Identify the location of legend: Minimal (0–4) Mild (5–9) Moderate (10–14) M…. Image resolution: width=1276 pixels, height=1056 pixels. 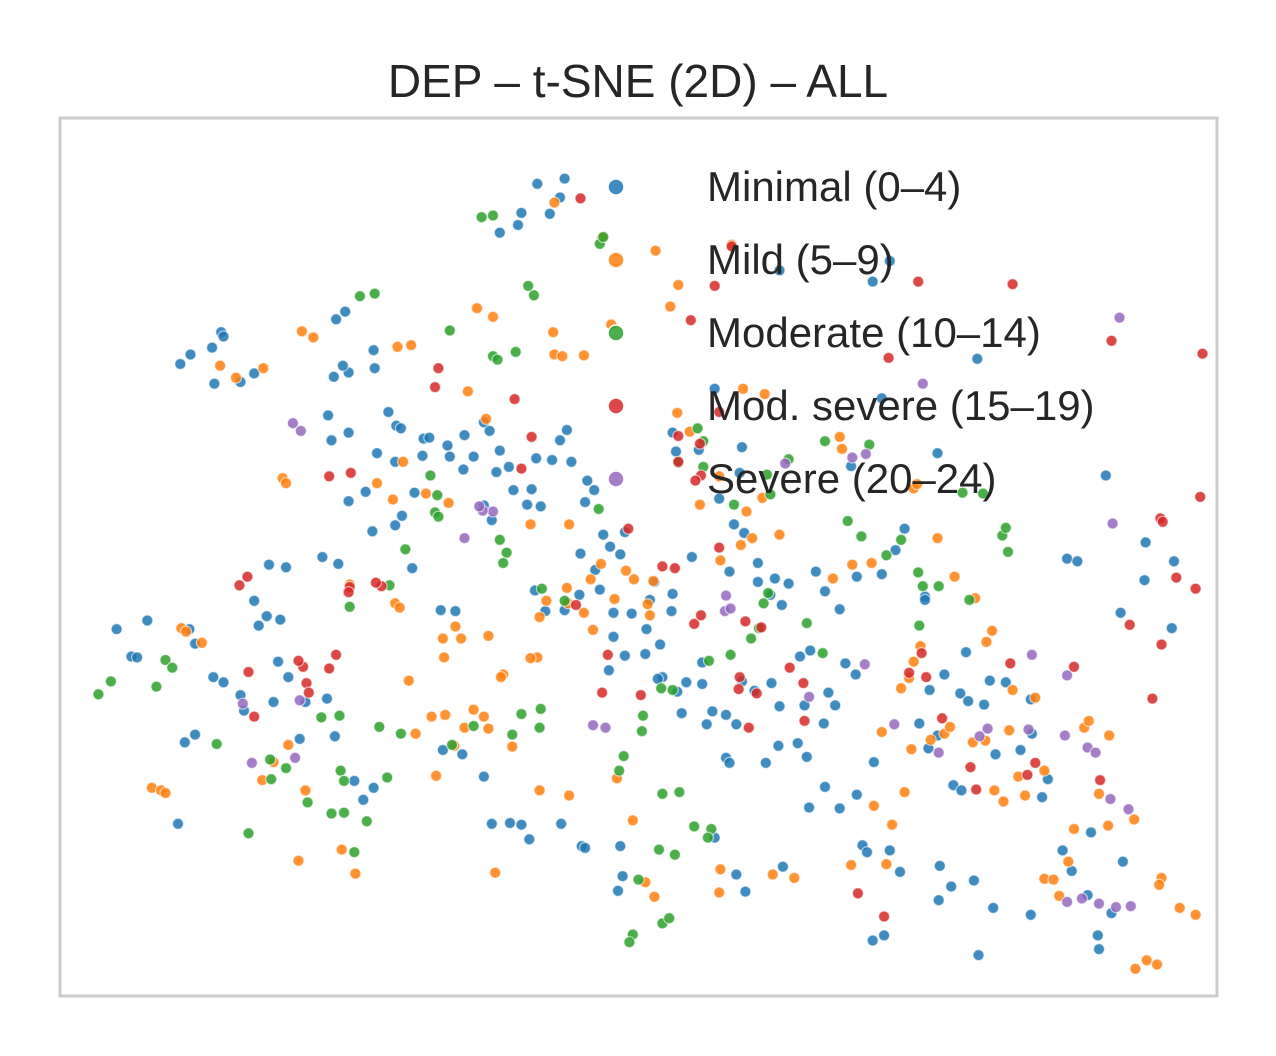
(851, 332).